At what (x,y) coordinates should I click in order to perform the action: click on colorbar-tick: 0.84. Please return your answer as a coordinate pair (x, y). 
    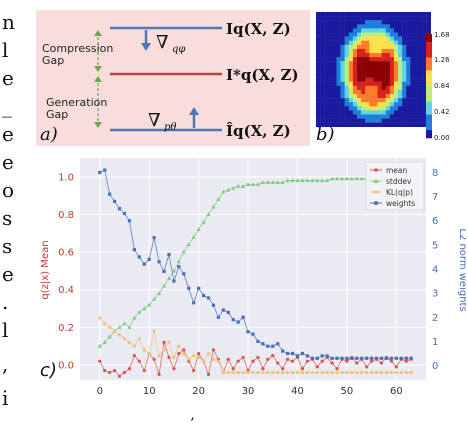
    Looking at the image, I should click on (442, 86).